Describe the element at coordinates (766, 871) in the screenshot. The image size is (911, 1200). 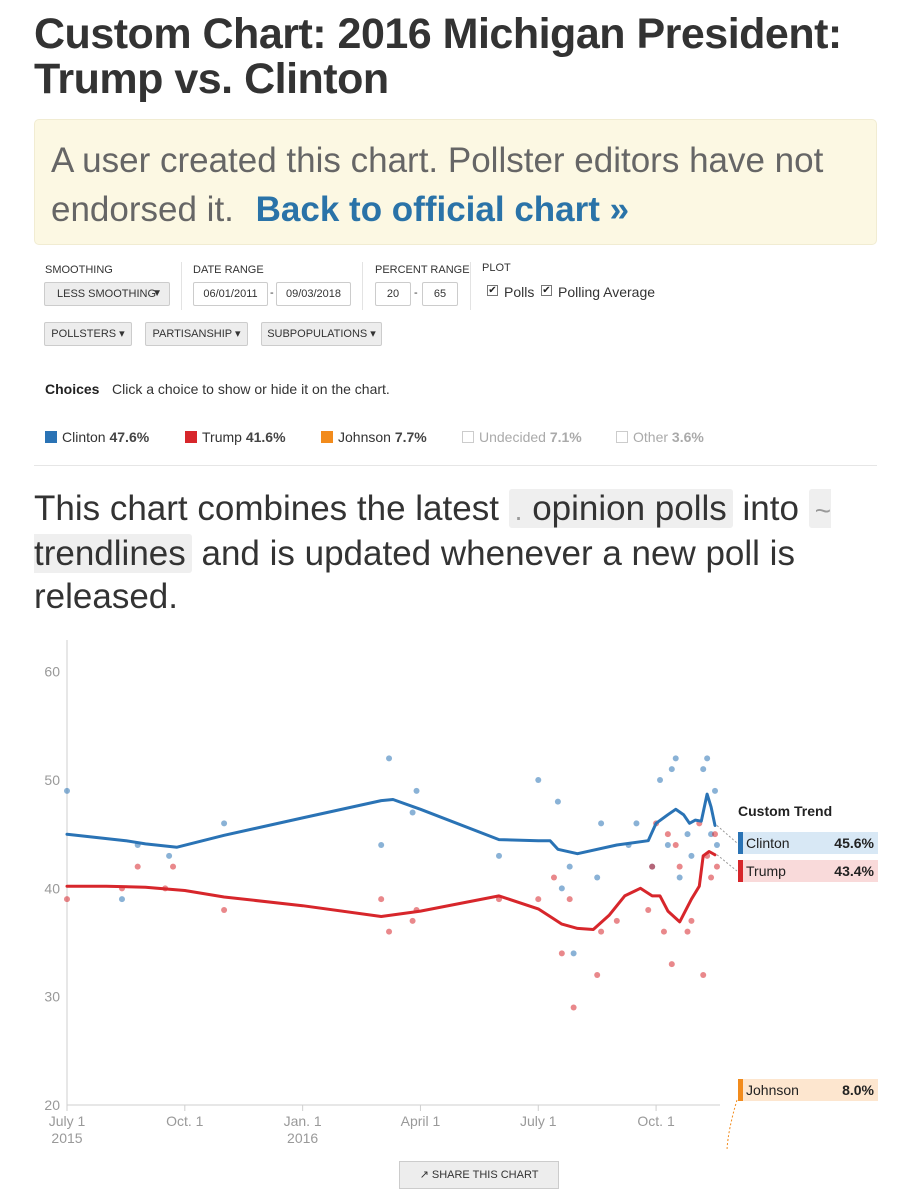
I see `legend-name: Trump` at that location.